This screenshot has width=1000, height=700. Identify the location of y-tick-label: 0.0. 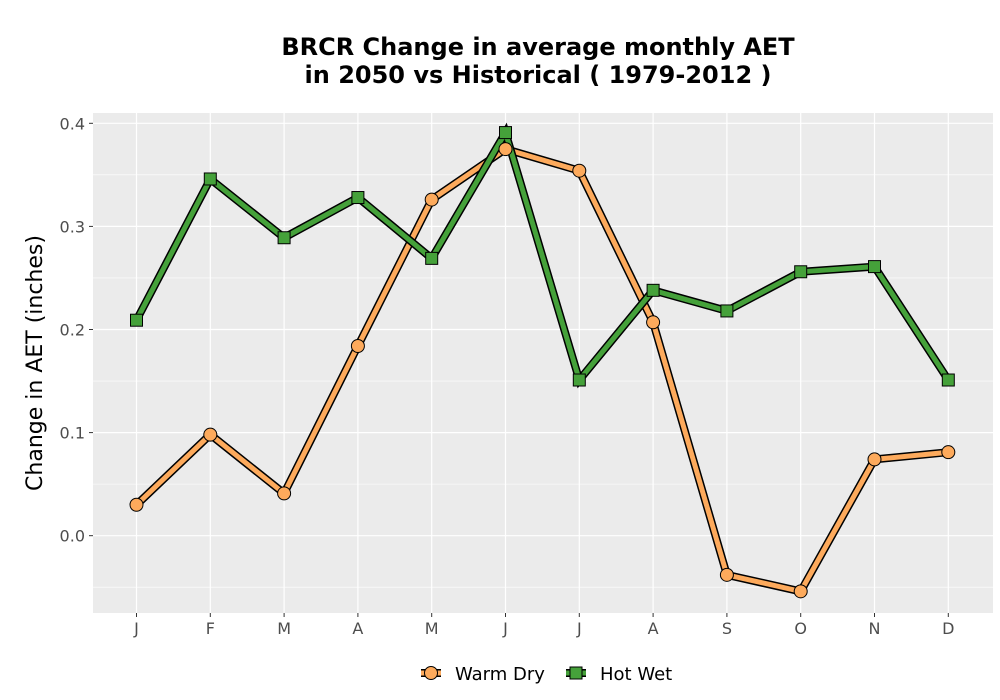
(72, 536).